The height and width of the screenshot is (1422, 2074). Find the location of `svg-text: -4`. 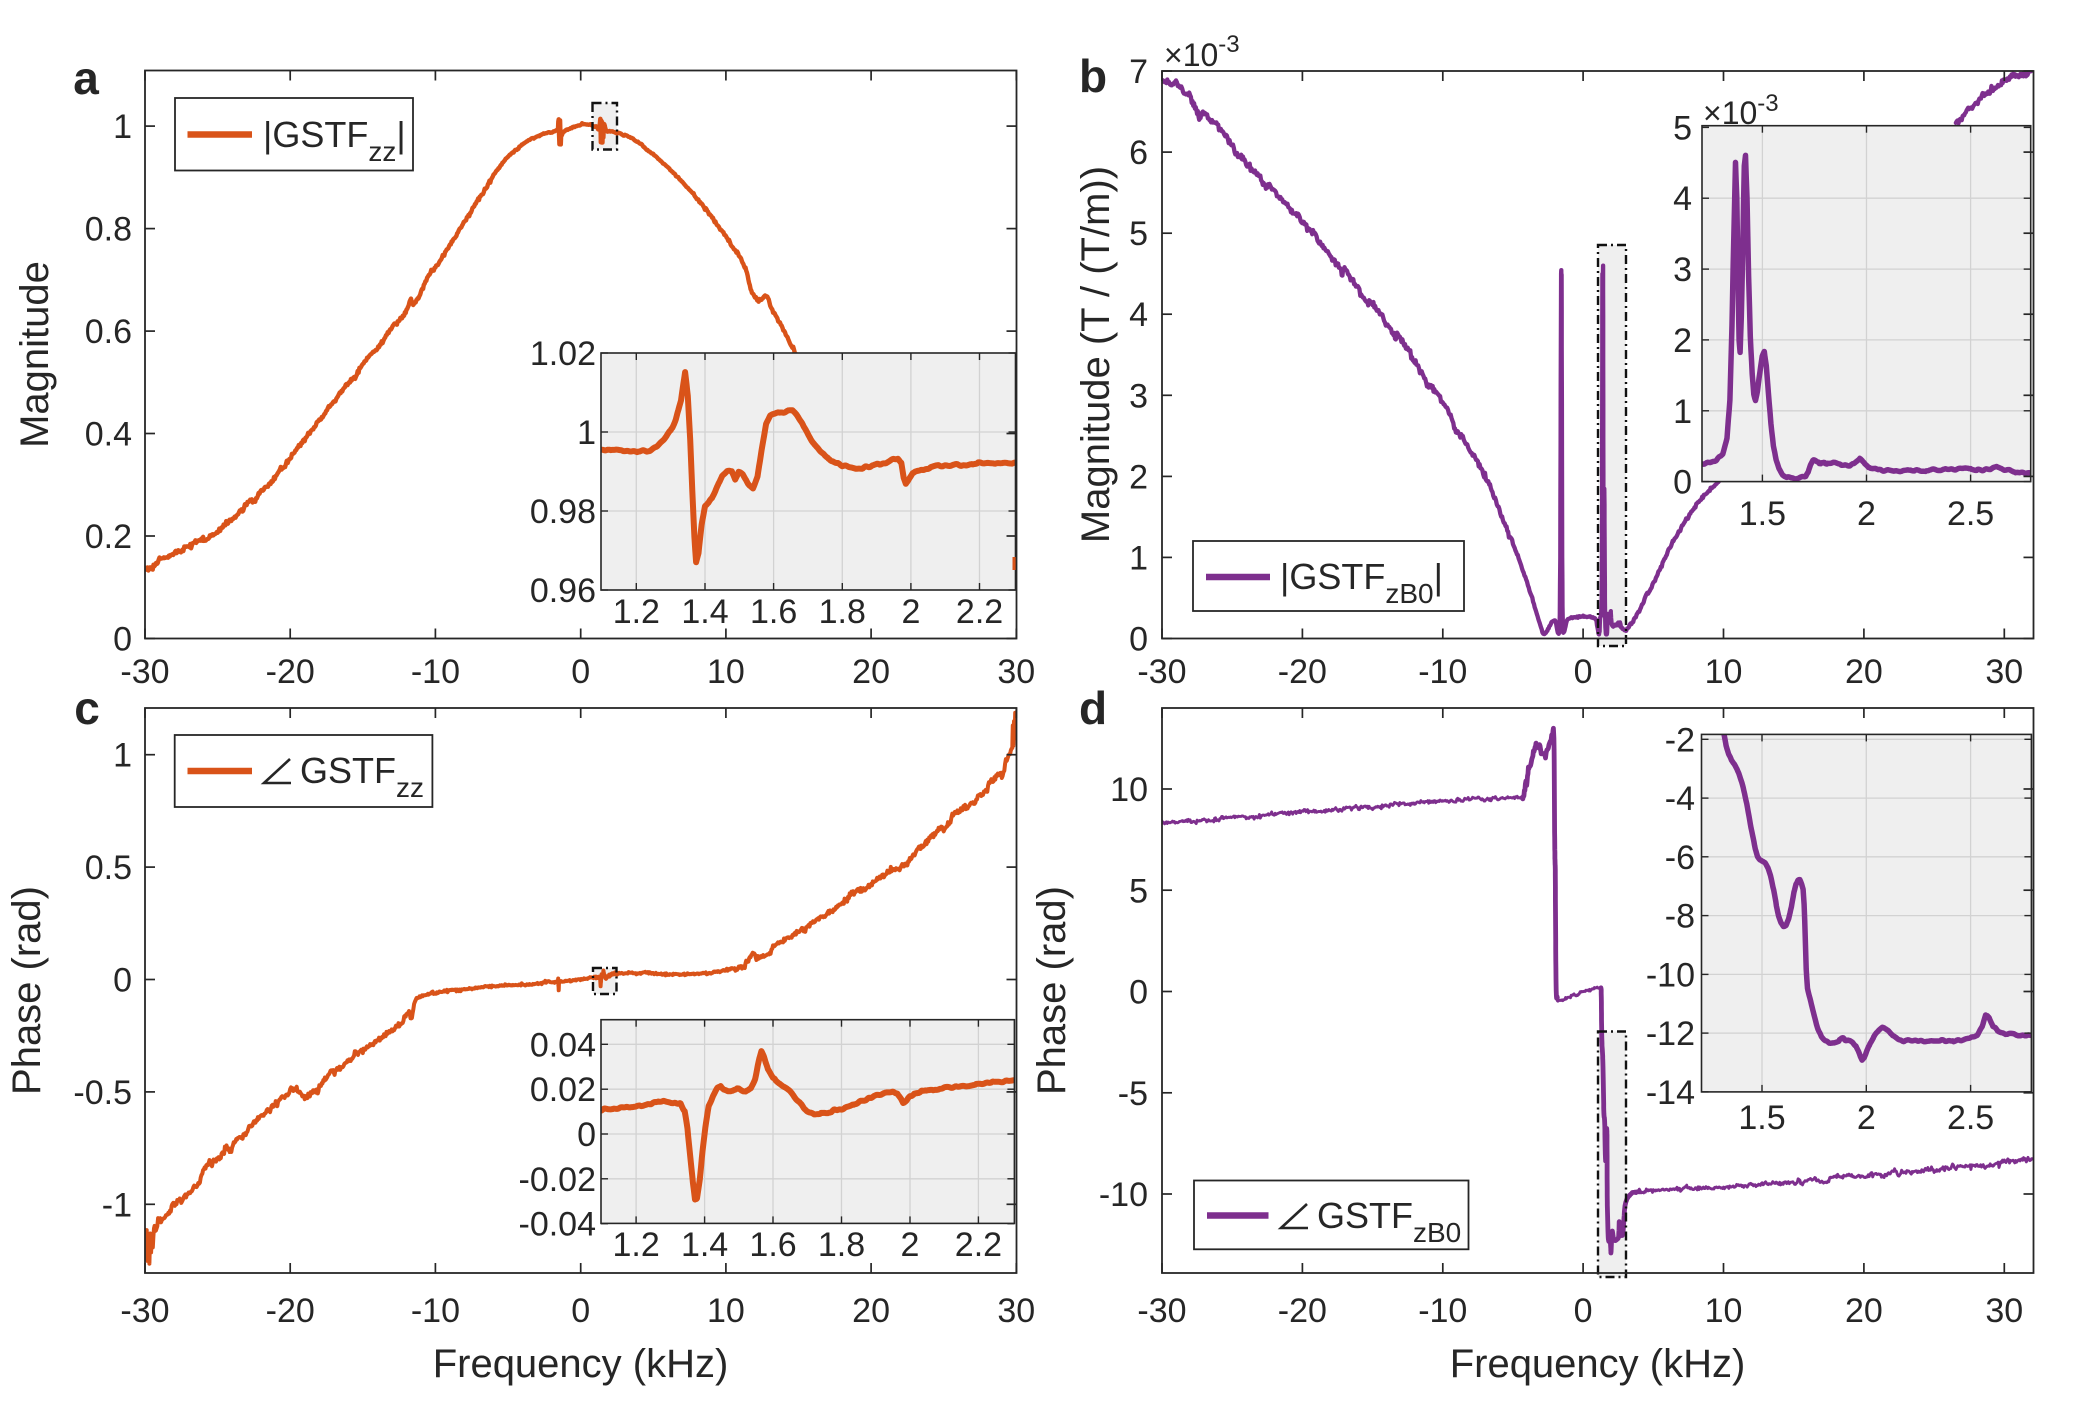

svg-text: -4 is located at coordinates (1680, 799).